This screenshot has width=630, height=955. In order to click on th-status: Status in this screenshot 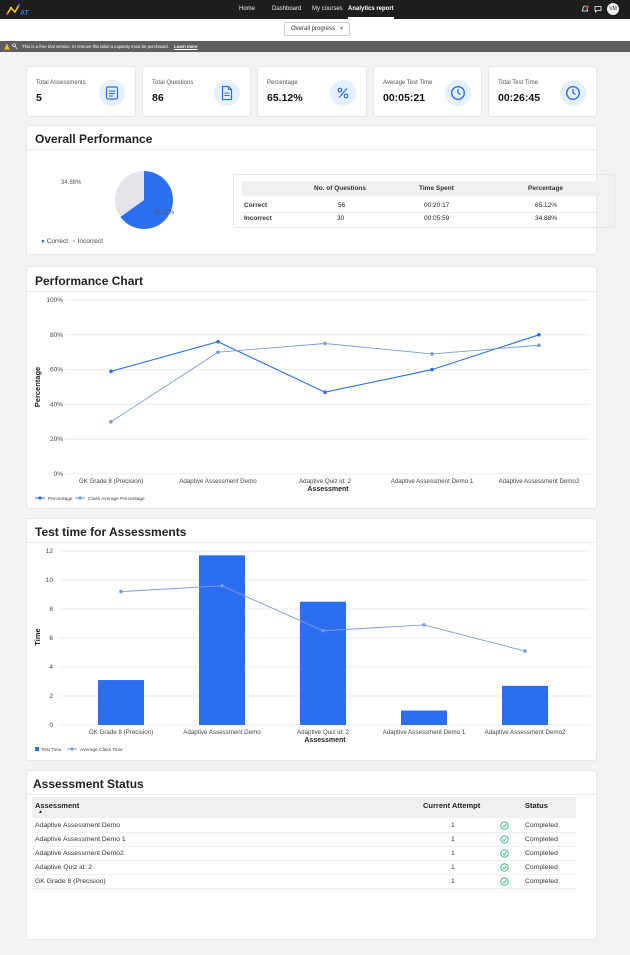, I will do `click(536, 805)`.